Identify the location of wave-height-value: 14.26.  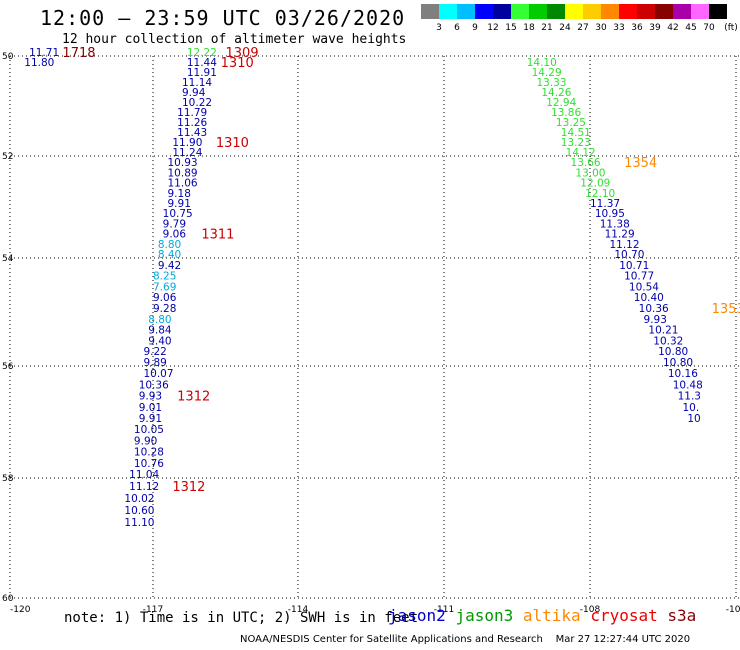
(556, 93).